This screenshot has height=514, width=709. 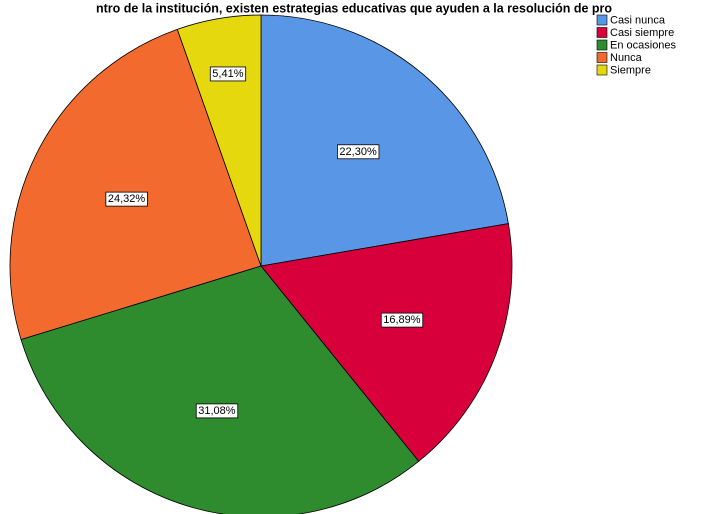 What do you see at coordinates (626, 58) in the screenshot?
I see `legend-label: Nunca` at bounding box center [626, 58].